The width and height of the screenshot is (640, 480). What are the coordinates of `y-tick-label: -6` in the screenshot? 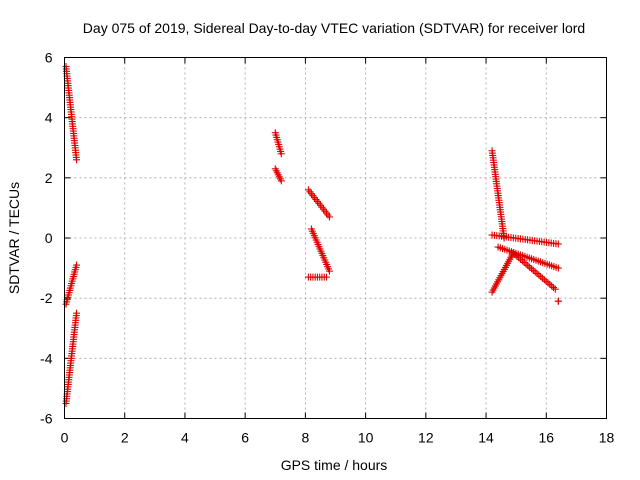 It's located at (46, 419).